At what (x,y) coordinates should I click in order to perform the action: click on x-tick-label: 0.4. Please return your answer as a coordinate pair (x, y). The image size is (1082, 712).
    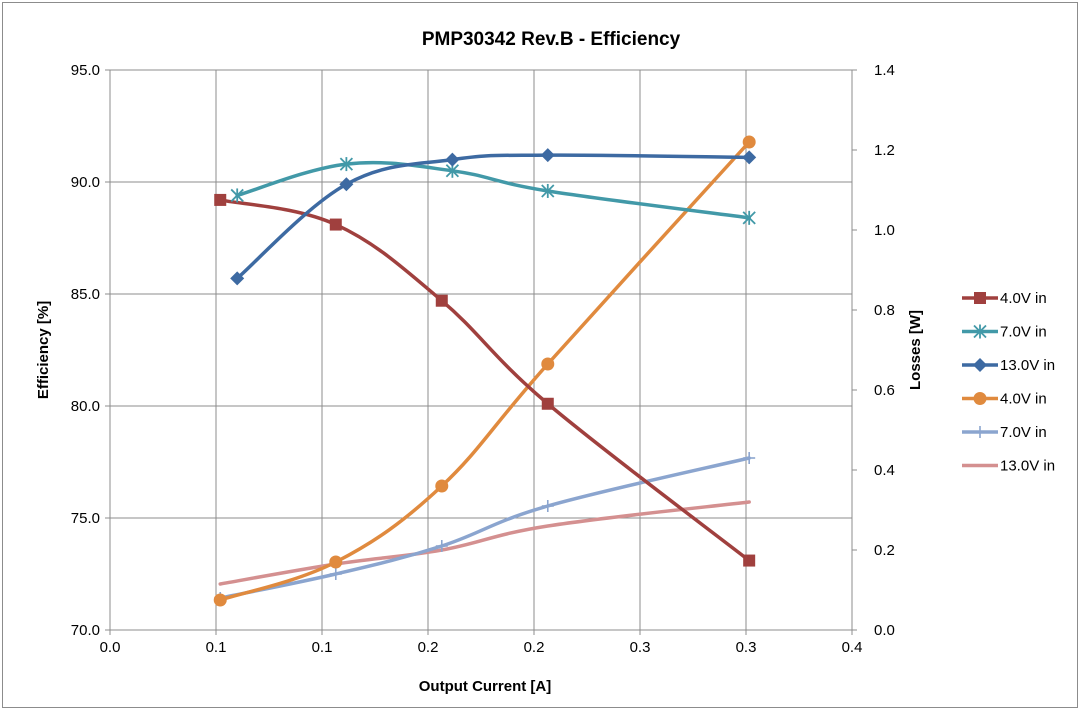
    Looking at the image, I should click on (852, 647).